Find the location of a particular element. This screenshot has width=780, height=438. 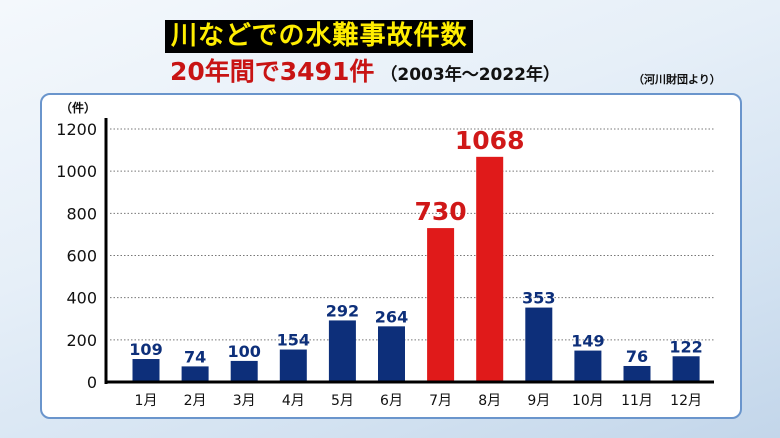

data-label: 76 is located at coordinates (637, 356).